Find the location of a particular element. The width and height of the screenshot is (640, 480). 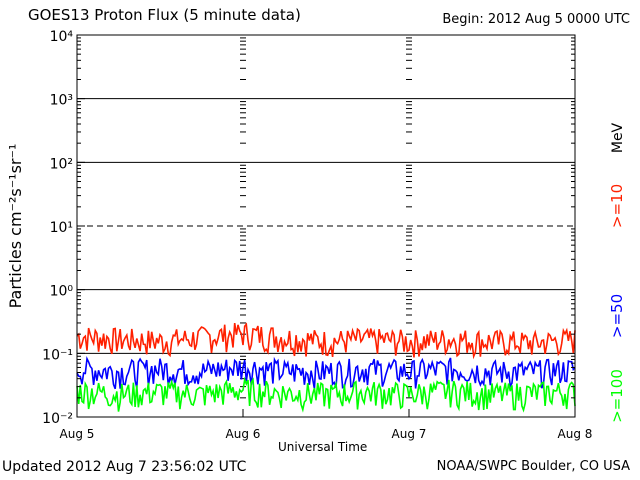

x-tick-label: Aug 6 is located at coordinates (243, 434).